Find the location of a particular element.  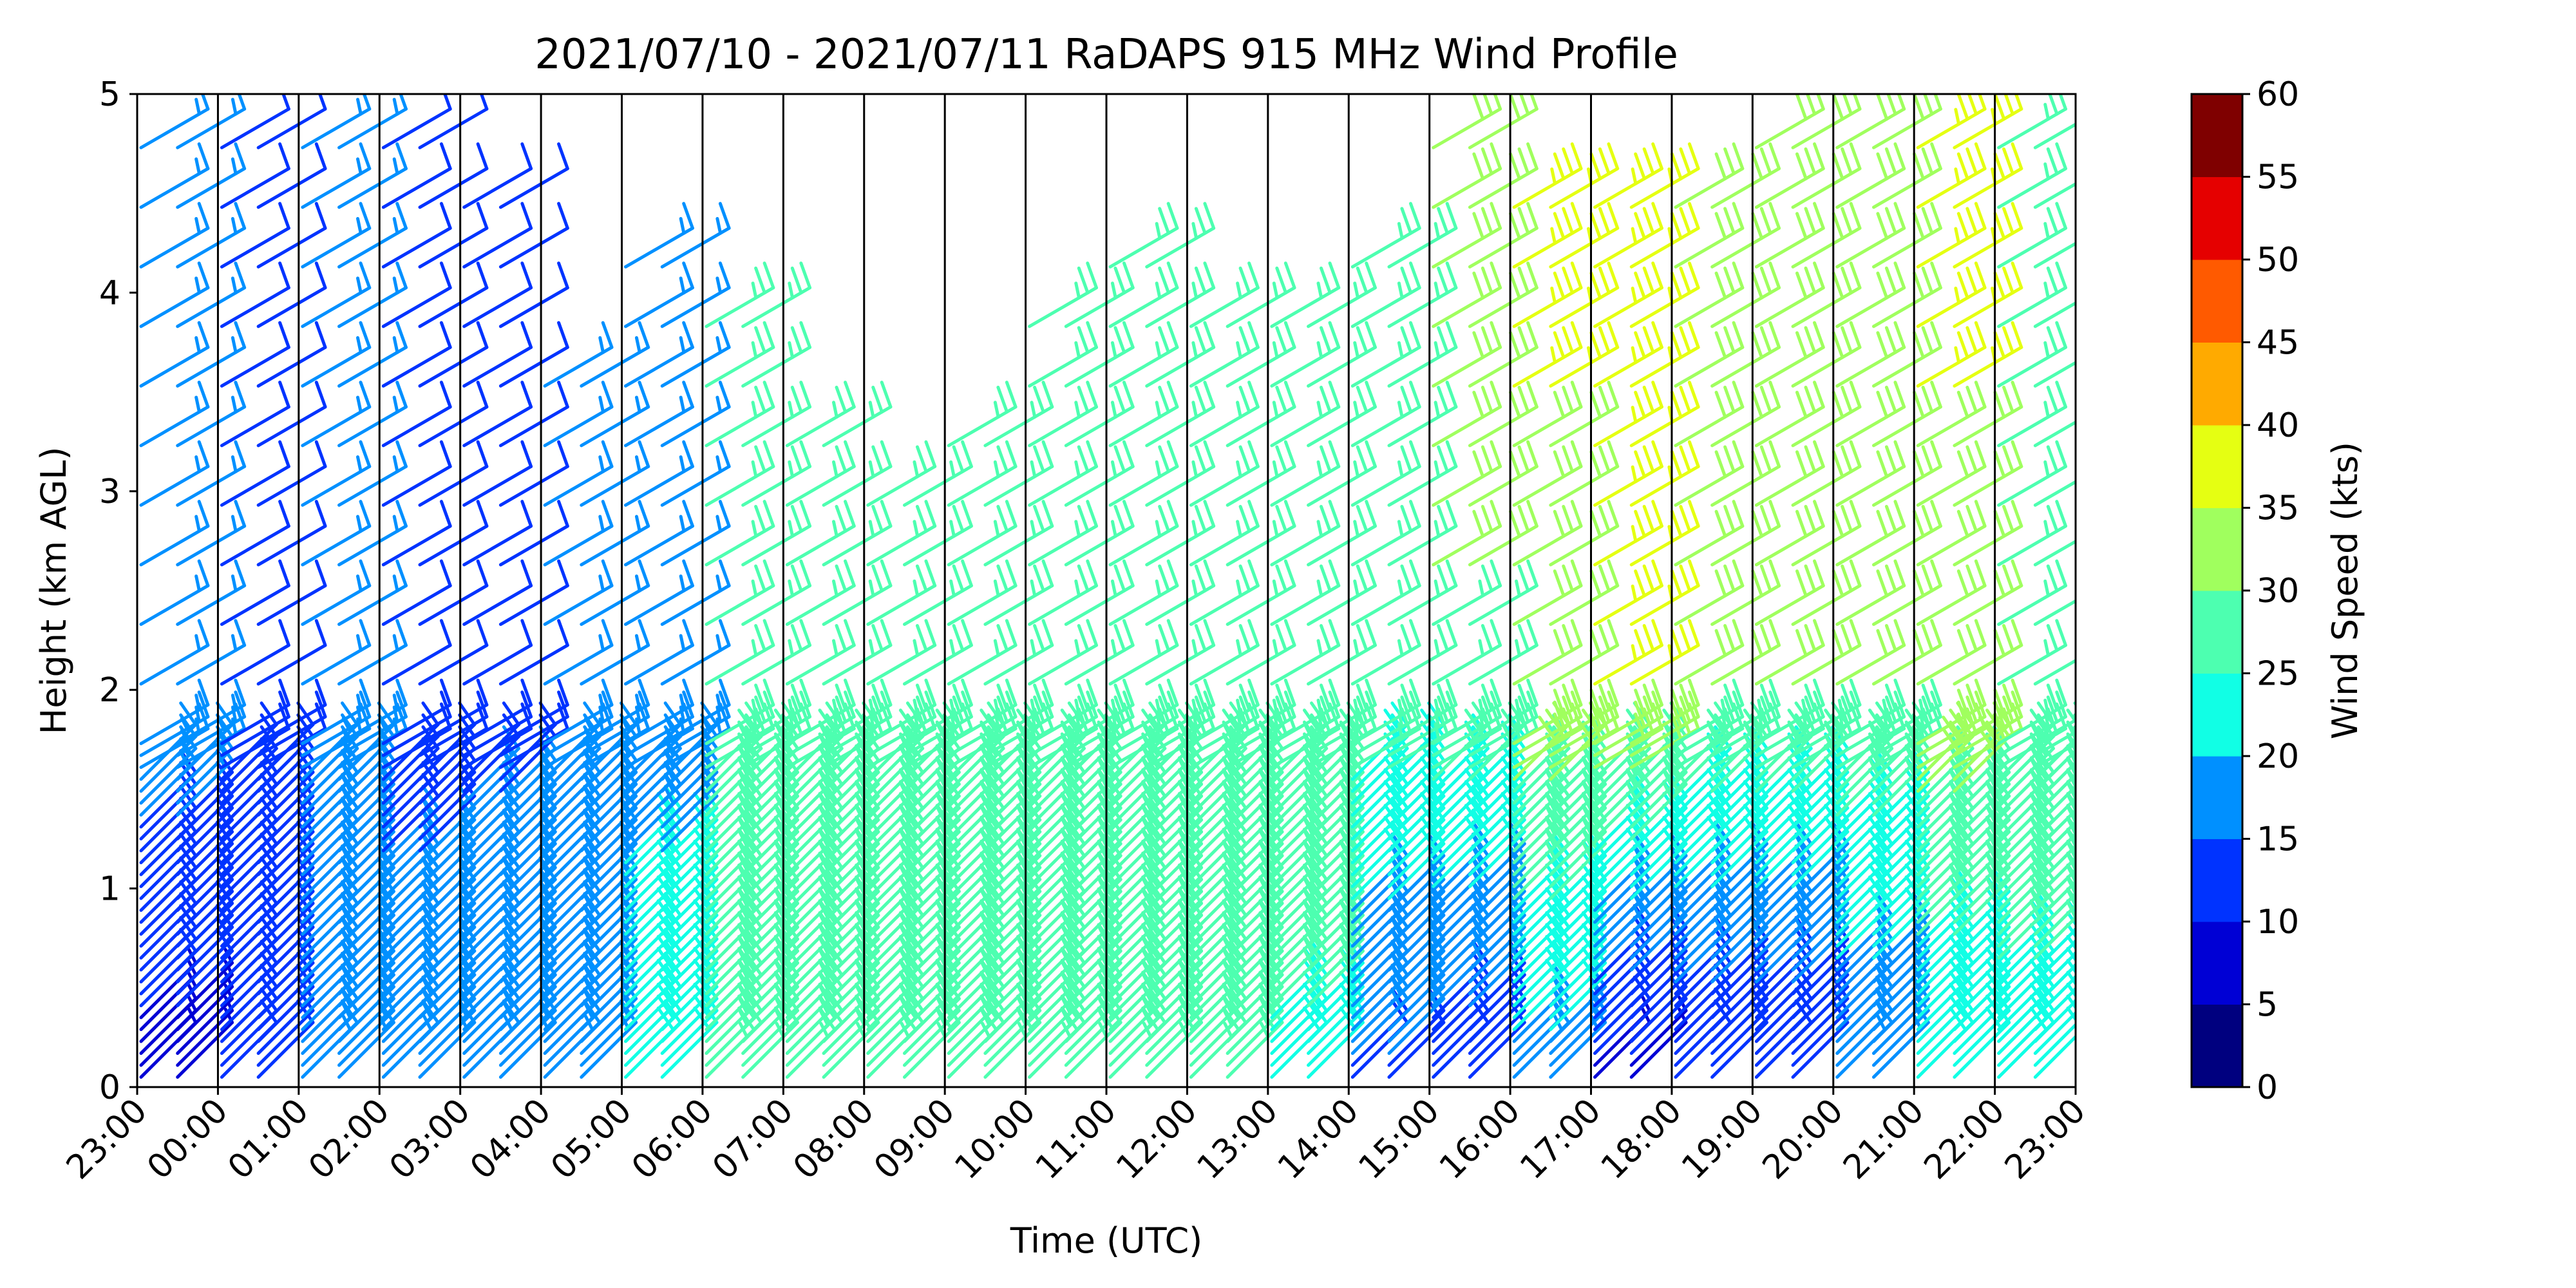

x-axis-label: Time (UTC) is located at coordinates (1106, 1240).